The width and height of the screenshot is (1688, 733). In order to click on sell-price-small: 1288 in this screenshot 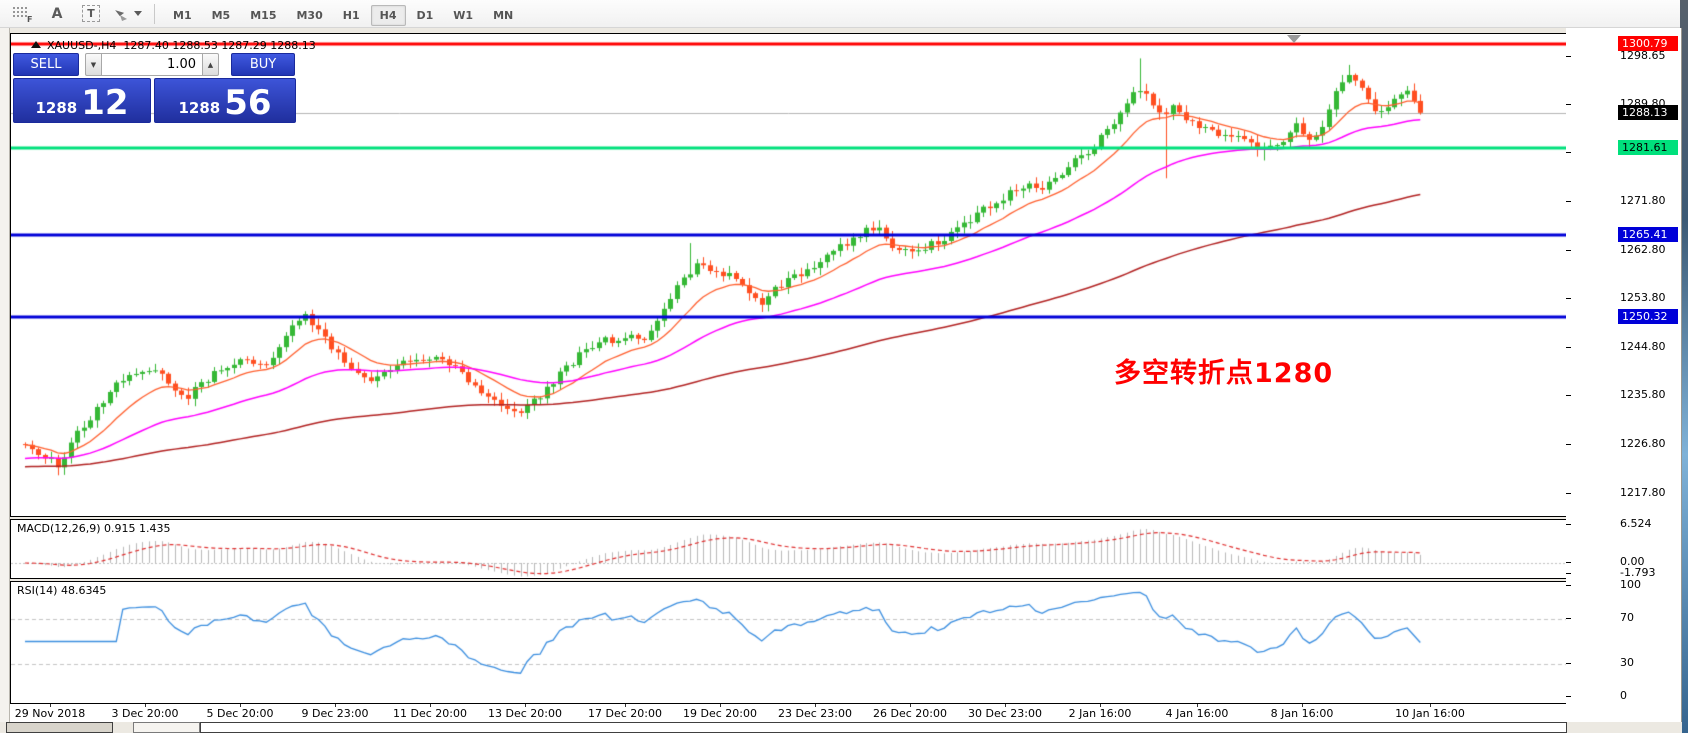, I will do `click(56, 108)`.